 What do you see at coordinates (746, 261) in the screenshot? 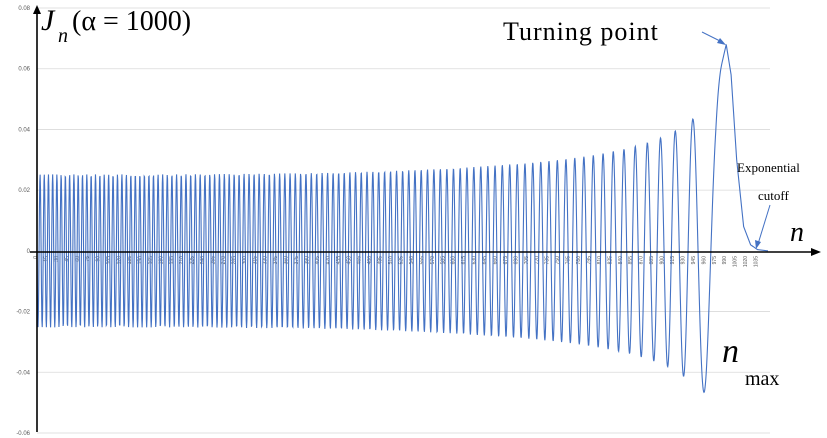
I see `x-tick-label: 1020` at bounding box center [746, 261].